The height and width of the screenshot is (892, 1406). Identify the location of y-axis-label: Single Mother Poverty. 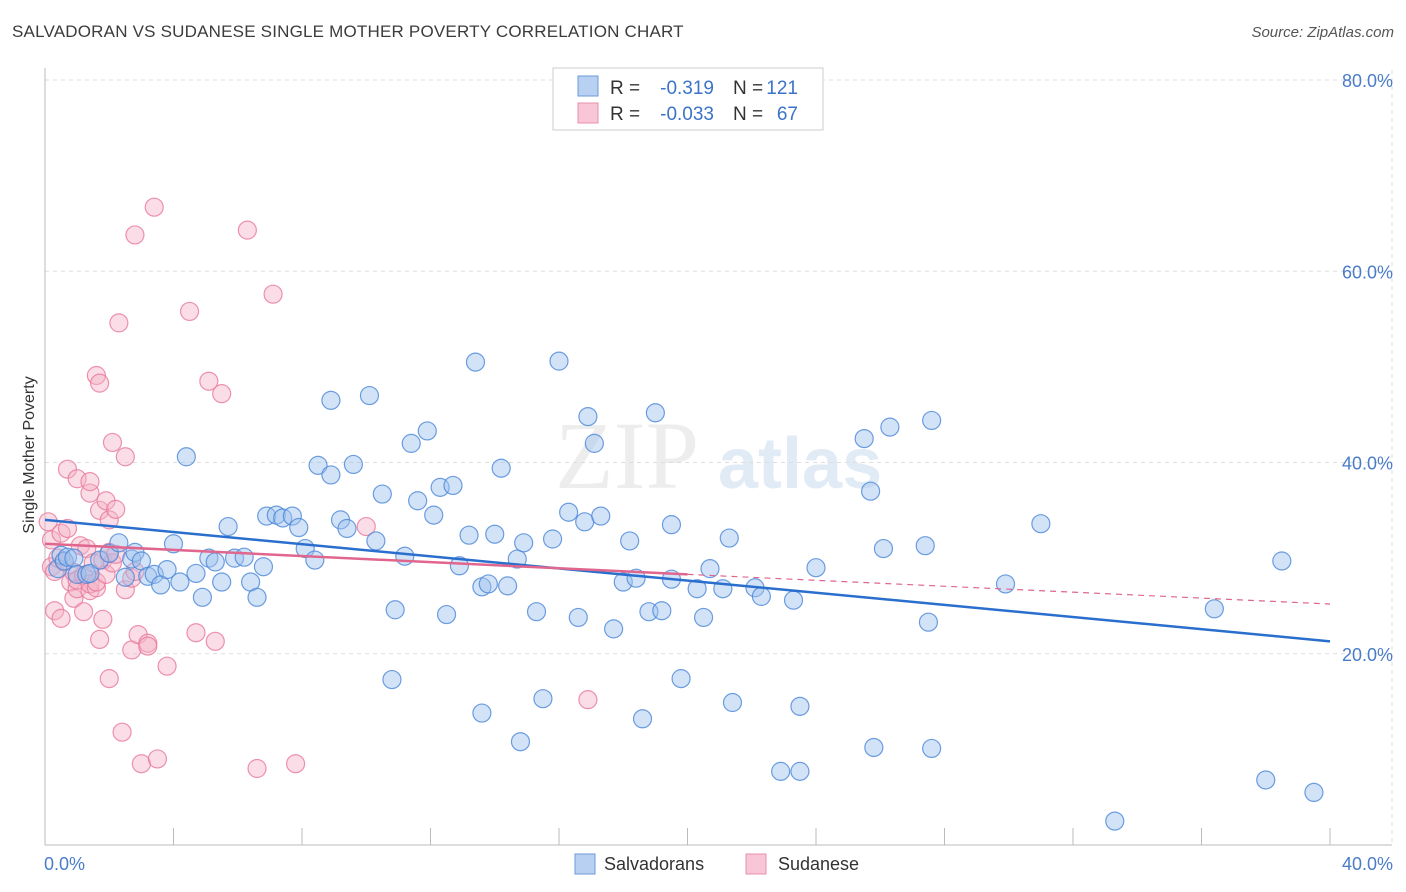
(29, 454).